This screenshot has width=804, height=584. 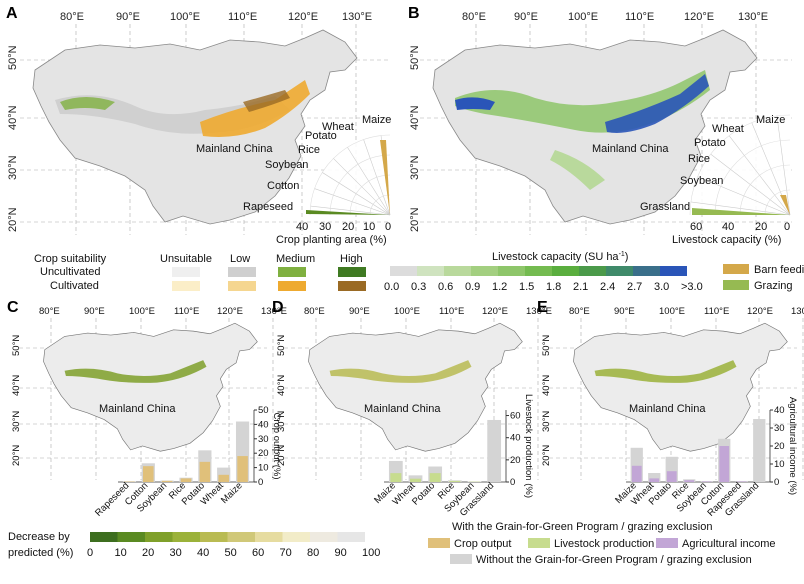 What do you see at coordinates (268, 207) in the screenshot?
I see `radial-label: Rapeseed` at bounding box center [268, 207].